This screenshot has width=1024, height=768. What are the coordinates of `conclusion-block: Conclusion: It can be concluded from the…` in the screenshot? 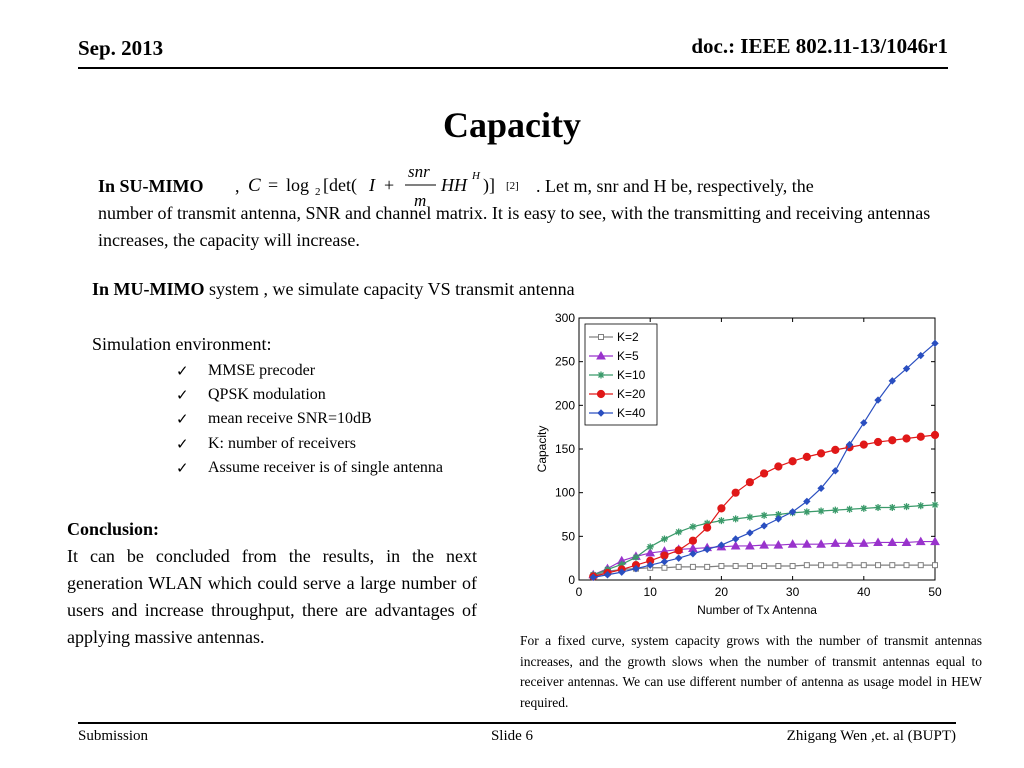 It's located at (272, 583).